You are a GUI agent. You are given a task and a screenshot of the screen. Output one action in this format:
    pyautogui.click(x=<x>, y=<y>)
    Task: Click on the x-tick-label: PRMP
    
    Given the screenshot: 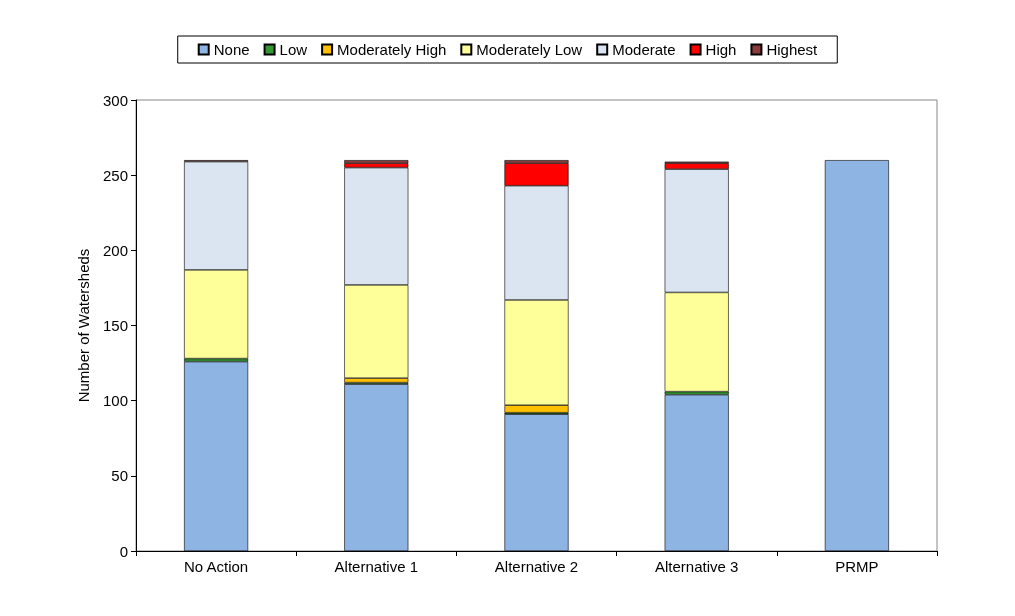 What is the action you would take?
    pyautogui.click(x=857, y=566)
    